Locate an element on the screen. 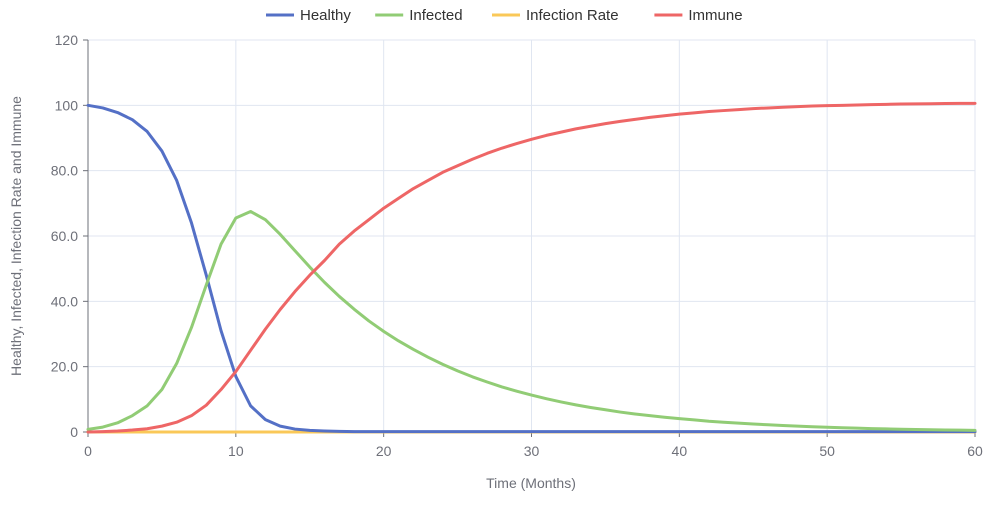  legend-label: Infection Rate is located at coordinates (572, 15).